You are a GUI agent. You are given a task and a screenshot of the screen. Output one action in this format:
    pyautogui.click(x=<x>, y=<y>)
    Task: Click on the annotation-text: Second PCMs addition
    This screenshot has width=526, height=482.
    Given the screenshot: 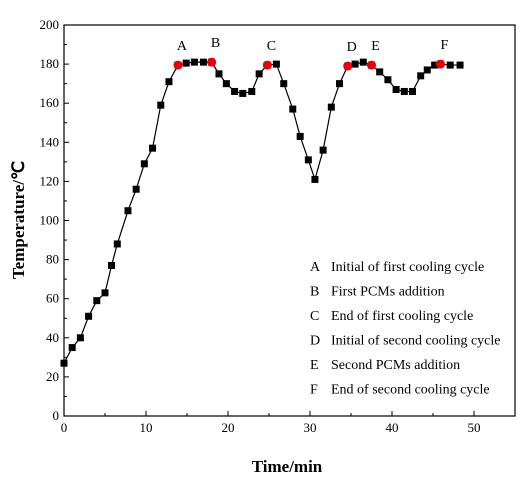 What is the action you would take?
    pyautogui.click(x=395, y=365)
    